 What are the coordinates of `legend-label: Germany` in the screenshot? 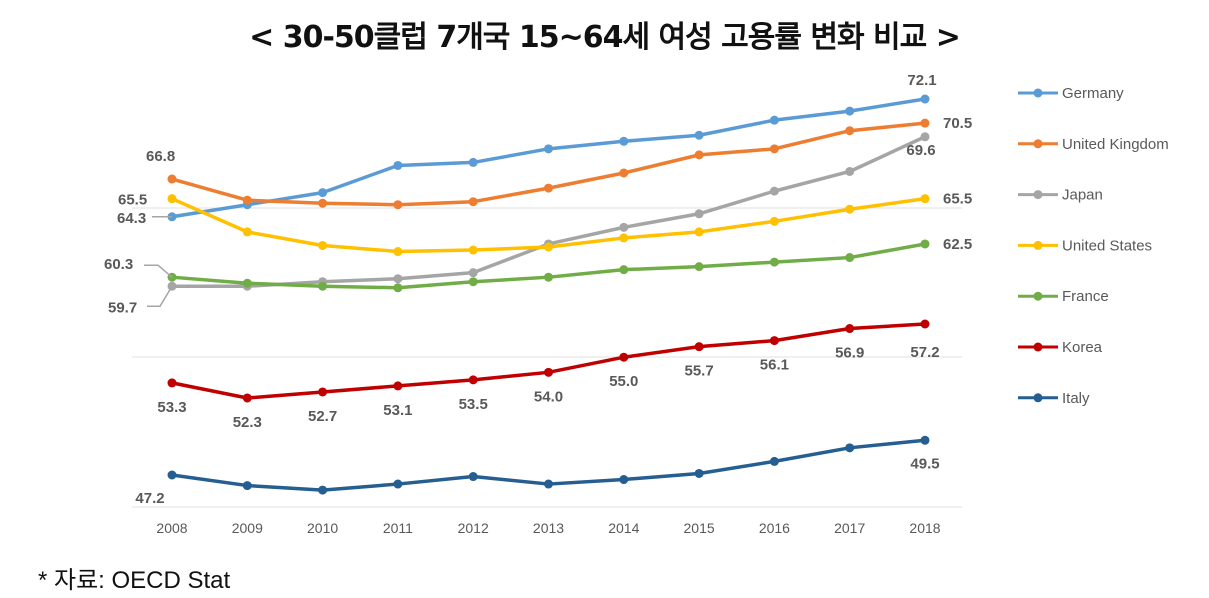 It's located at (1093, 93).